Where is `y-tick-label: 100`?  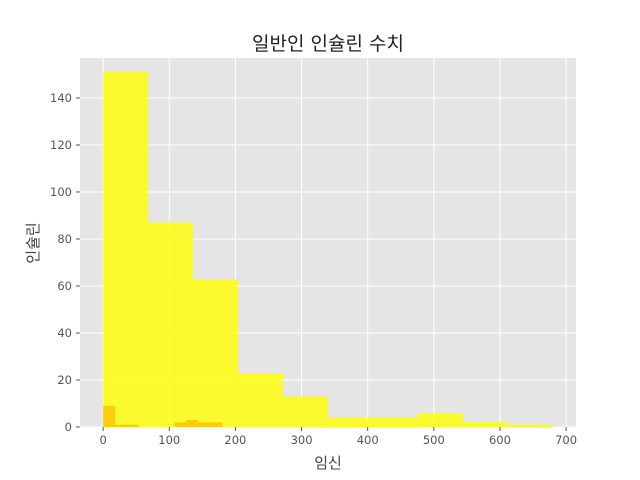 y-tick-label: 100 is located at coordinates (61, 192).